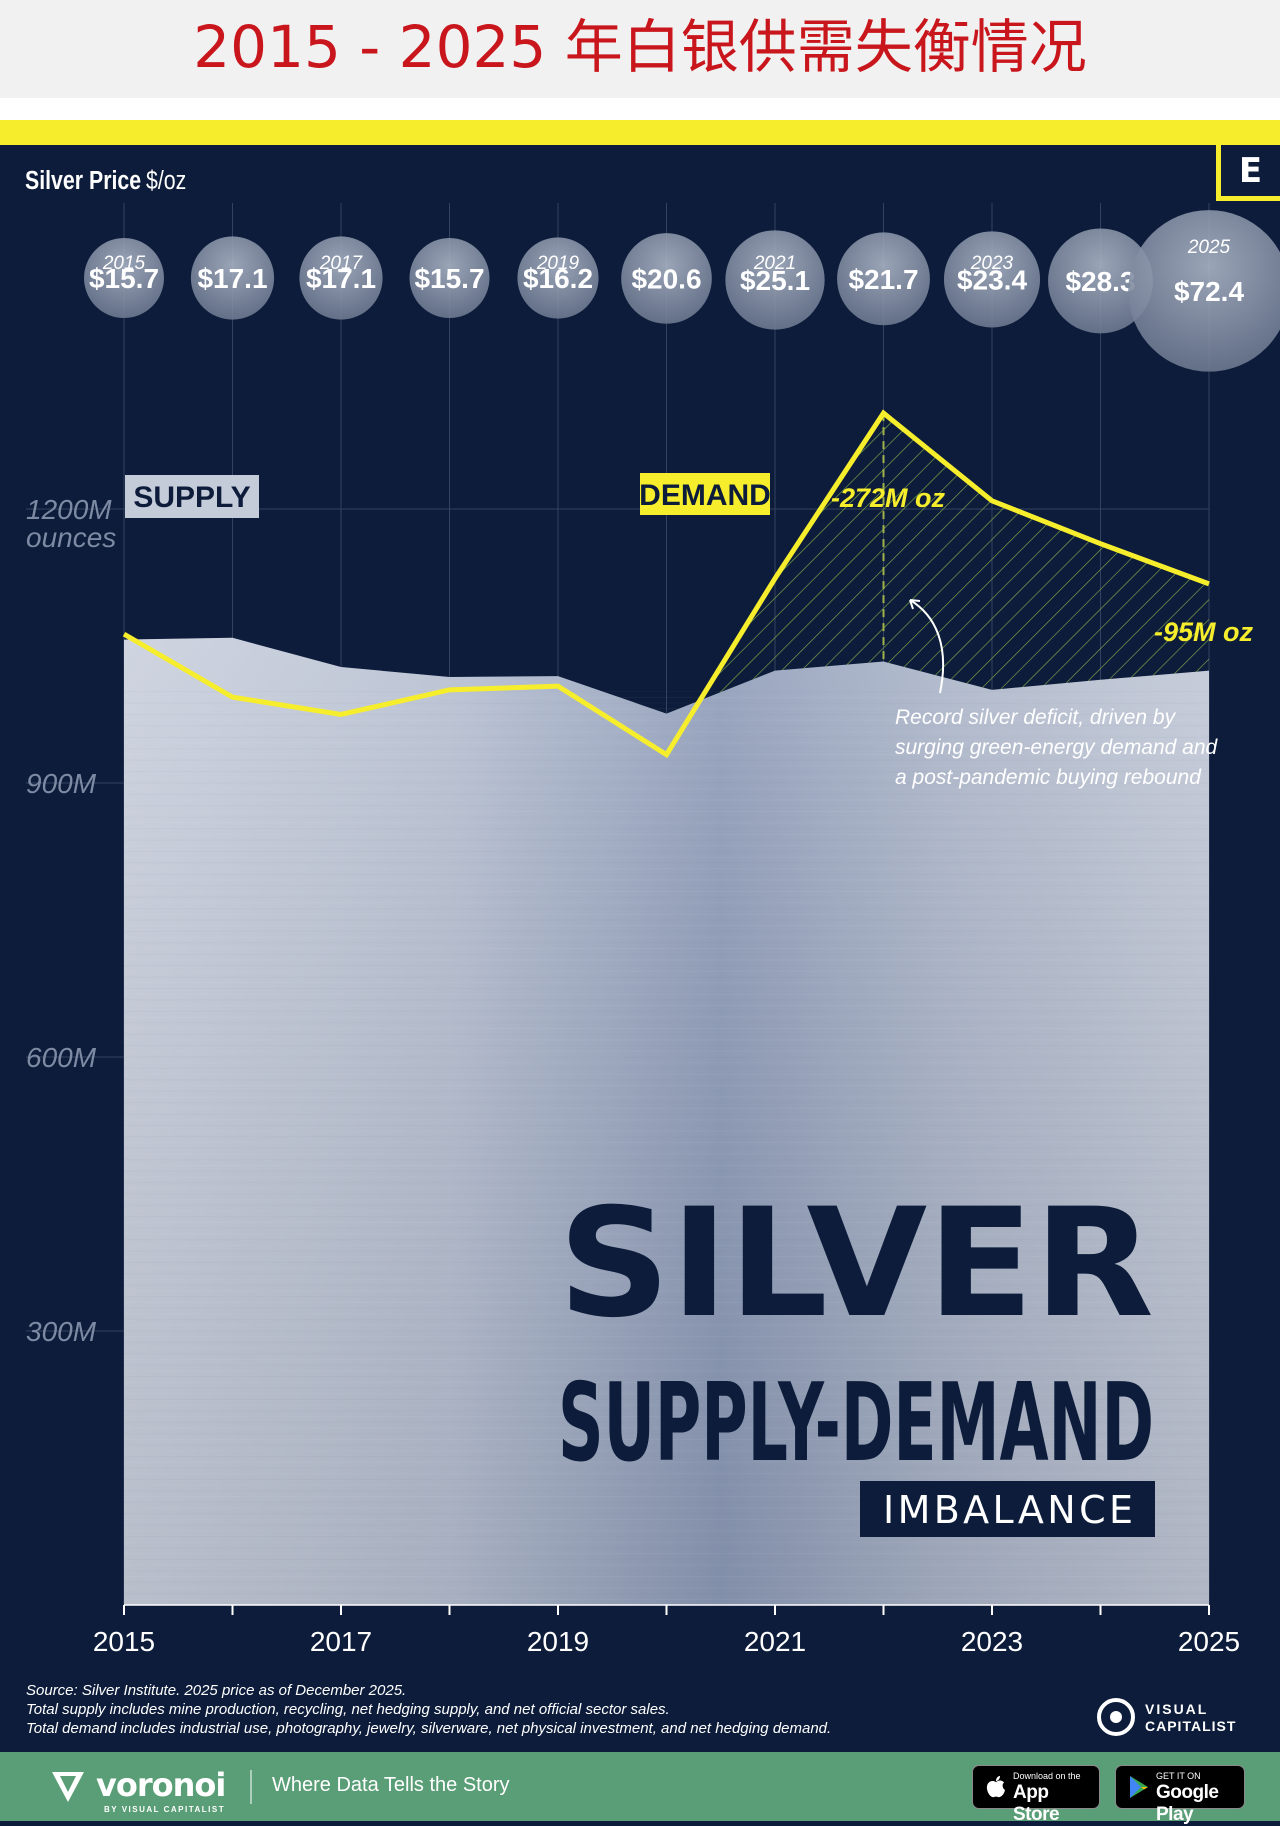 The height and width of the screenshot is (1826, 1280). I want to click on header-band: 2015 - 2025 年白银供需失衡情况, so click(640, 49).